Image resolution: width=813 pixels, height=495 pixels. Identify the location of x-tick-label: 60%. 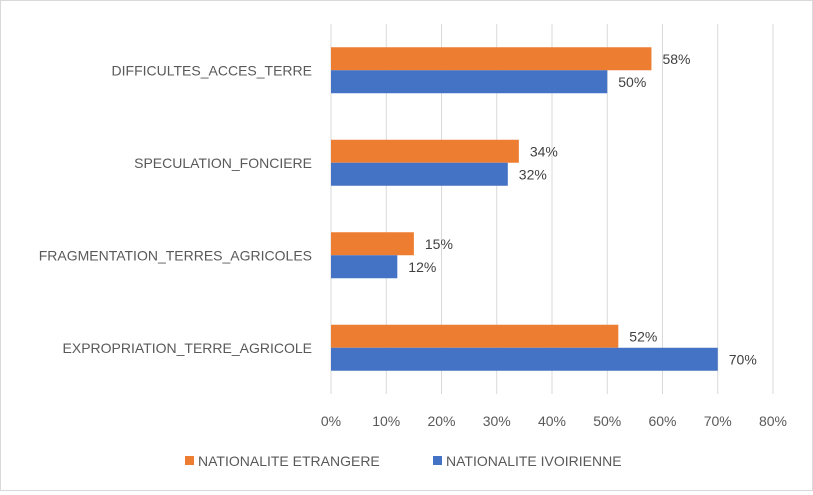
(662, 421).